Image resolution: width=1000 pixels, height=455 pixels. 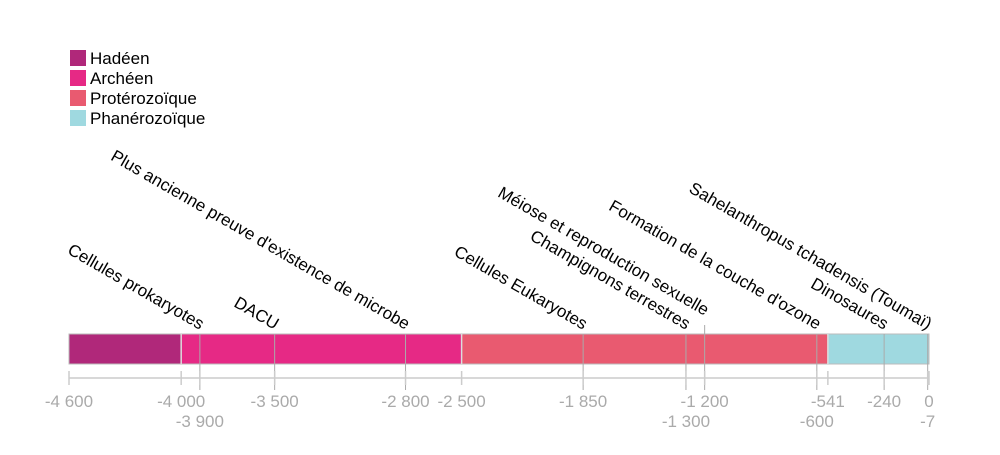 What do you see at coordinates (828, 401) in the screenshot?
I see `tick-label: -541` at bounding box center [828, 401].